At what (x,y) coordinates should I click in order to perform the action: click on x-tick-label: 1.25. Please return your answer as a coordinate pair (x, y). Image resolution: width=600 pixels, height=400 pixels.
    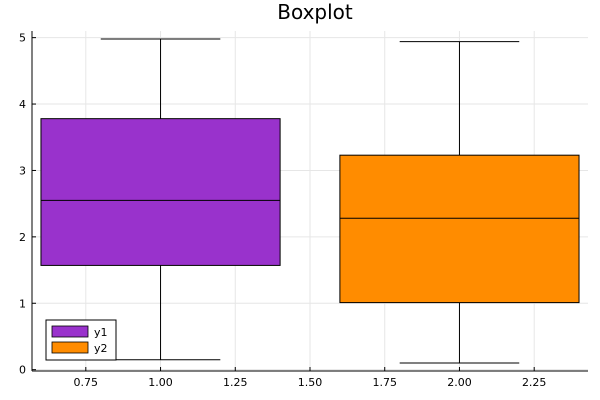
    Looking at the image, I should click on (235, 382).